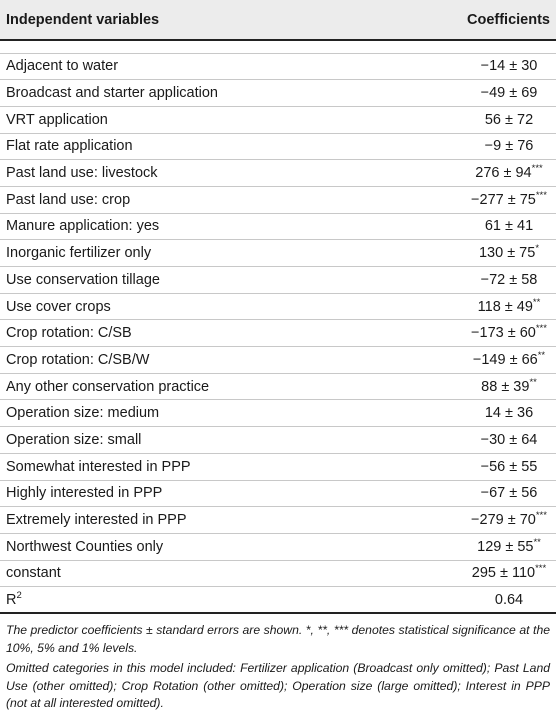 This screenshot has height=723, width=556. Describe the element at coordinates (19, 596) in the screenshot. I see `r-squared-exponent: 2` at that location.